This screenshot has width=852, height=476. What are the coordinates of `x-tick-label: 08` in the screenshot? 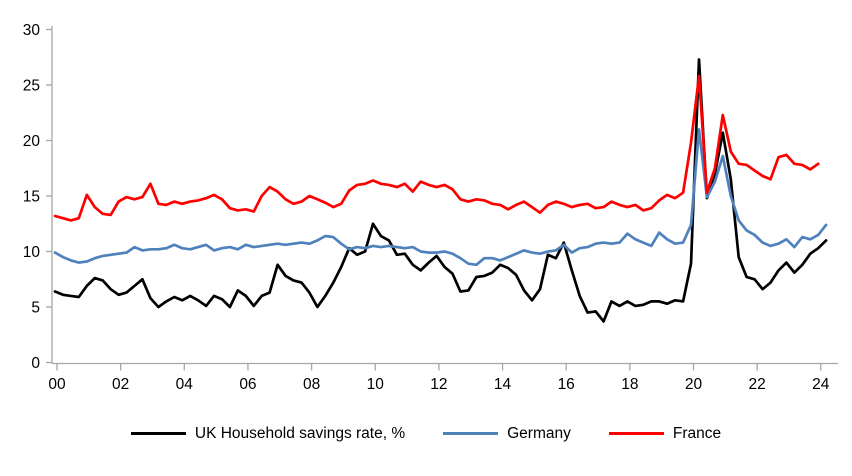 It's located at (311, 384).